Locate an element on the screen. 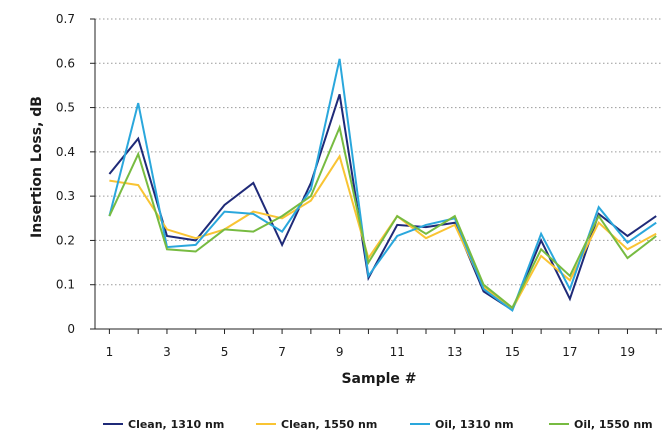  x-tick-label: 15 is located at coordinates (512, 352).